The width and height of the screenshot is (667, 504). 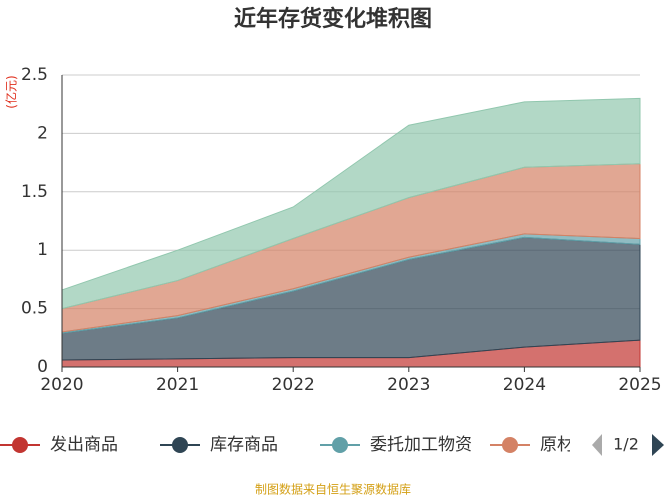 I want to click on y-tick-label: 2.5, so click(x=34, y=75).